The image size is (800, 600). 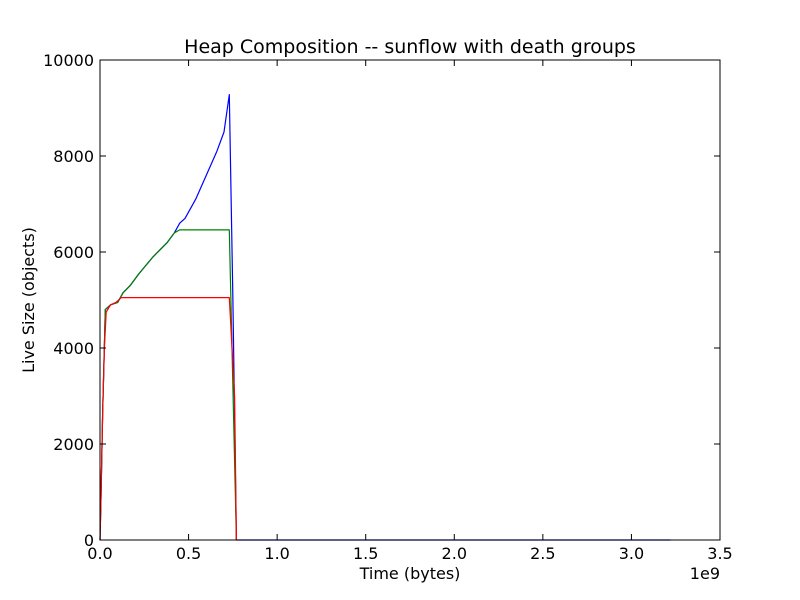 I want to click on x-offset-label: 1e9, so click(x=705, y=573).